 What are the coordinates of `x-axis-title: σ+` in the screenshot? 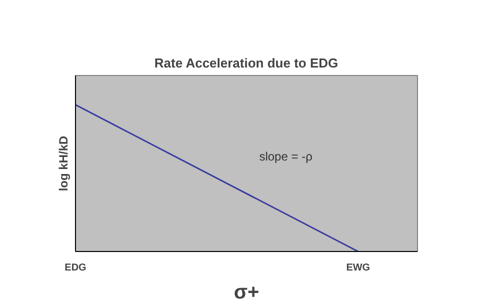 It's located at (247, 293).